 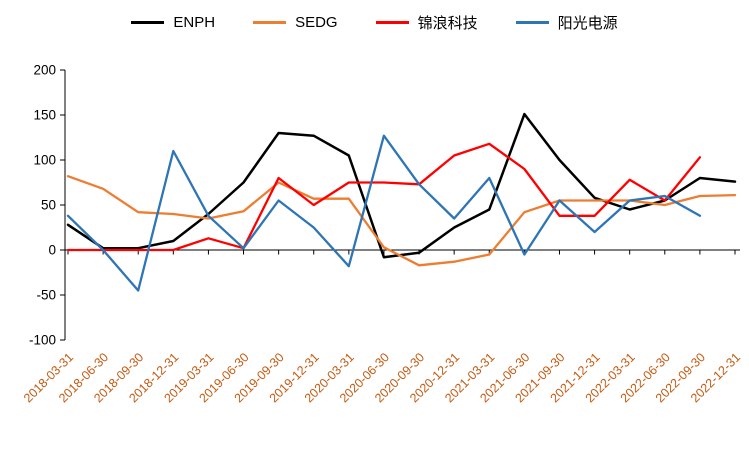 I want to click on legend-label: 锦浪科技, so click(x=447, y=23).